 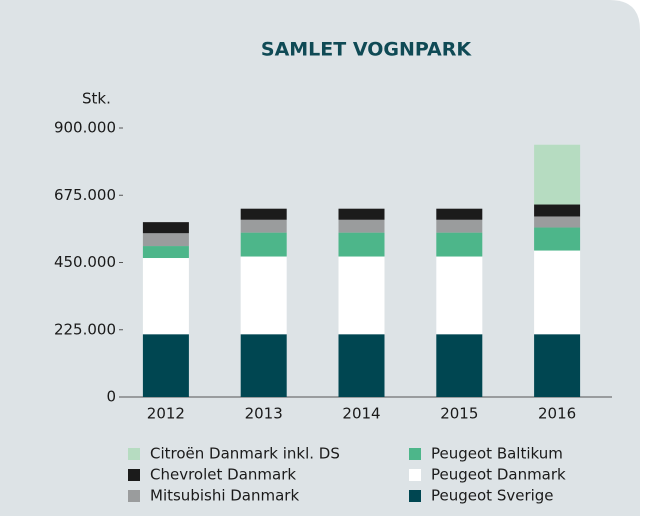 What do you see at coordinates (245, 454) in the screenshot?
I see `legend-label: Citroën Danmark inkl. DS` at bounding box center [245, 454].